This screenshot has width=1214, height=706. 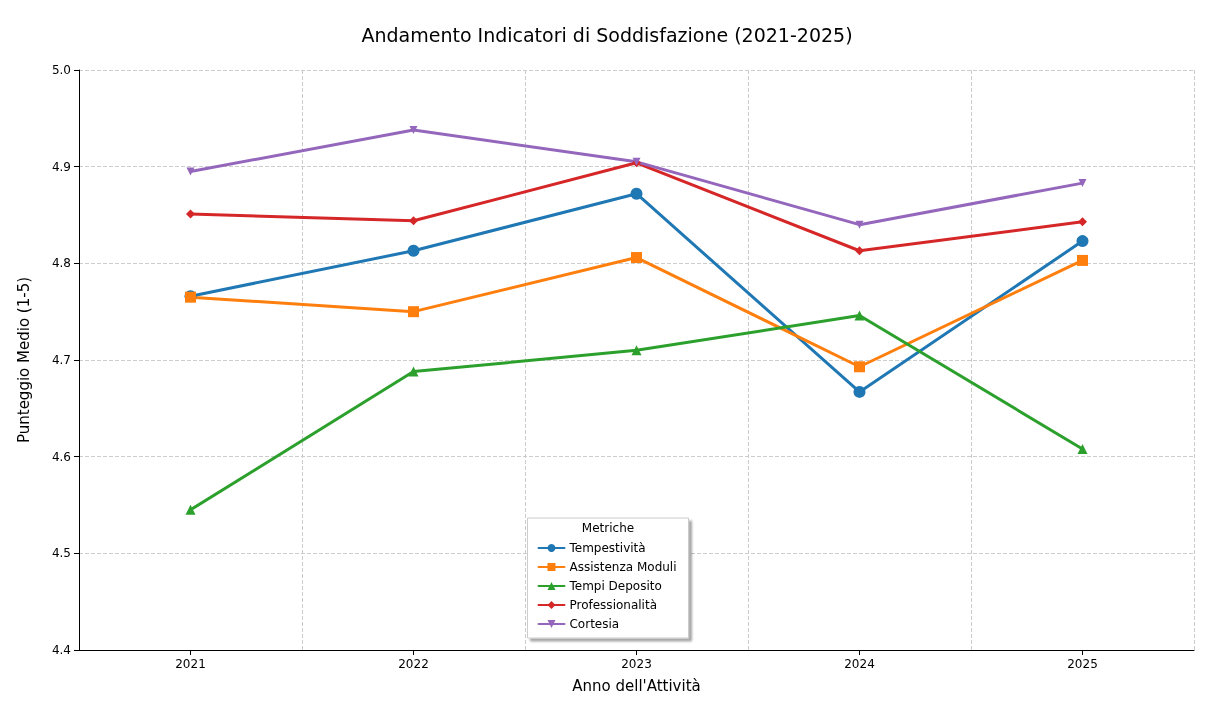 What do you see at coordinates (61, 456) in the screenshot?
I see `y-tick-label: 4.6` at bounding box center [61, 456].